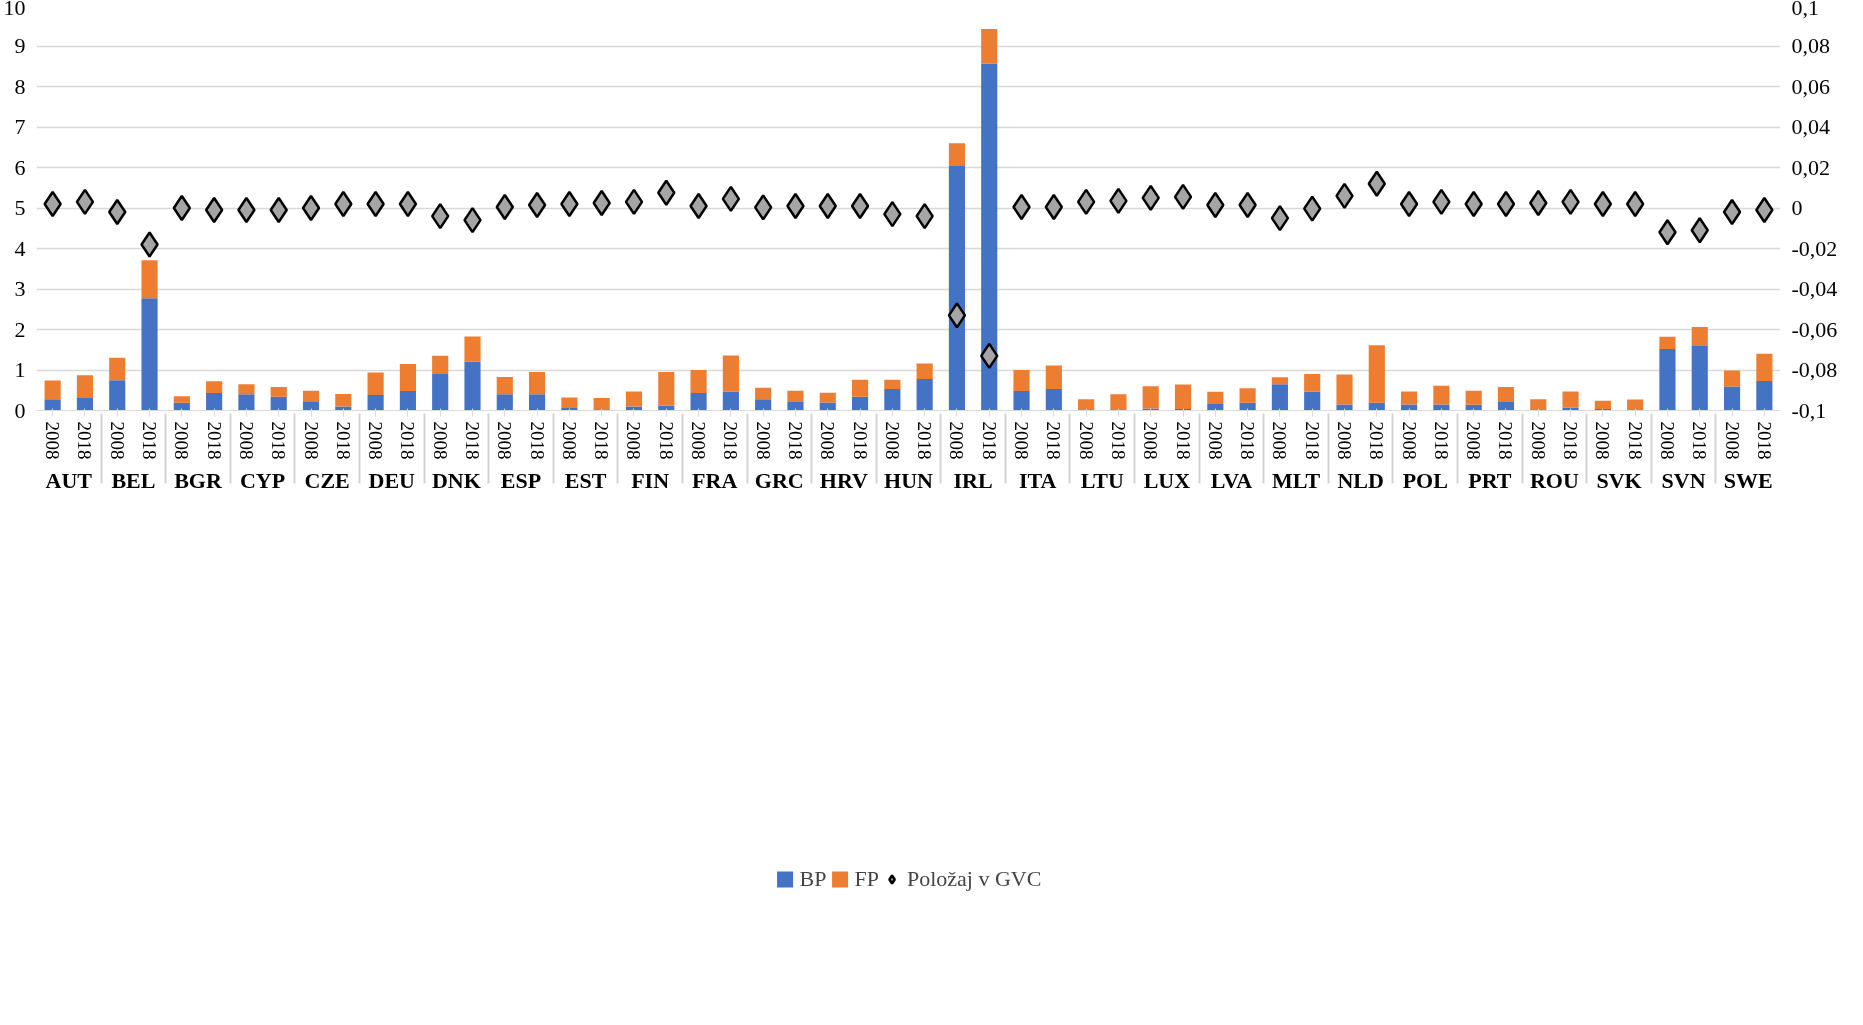 The image size is (1863, 1025). Describe the element at coordinates (1167, 480) in the screenshot. I see `text: LUX` at that location.